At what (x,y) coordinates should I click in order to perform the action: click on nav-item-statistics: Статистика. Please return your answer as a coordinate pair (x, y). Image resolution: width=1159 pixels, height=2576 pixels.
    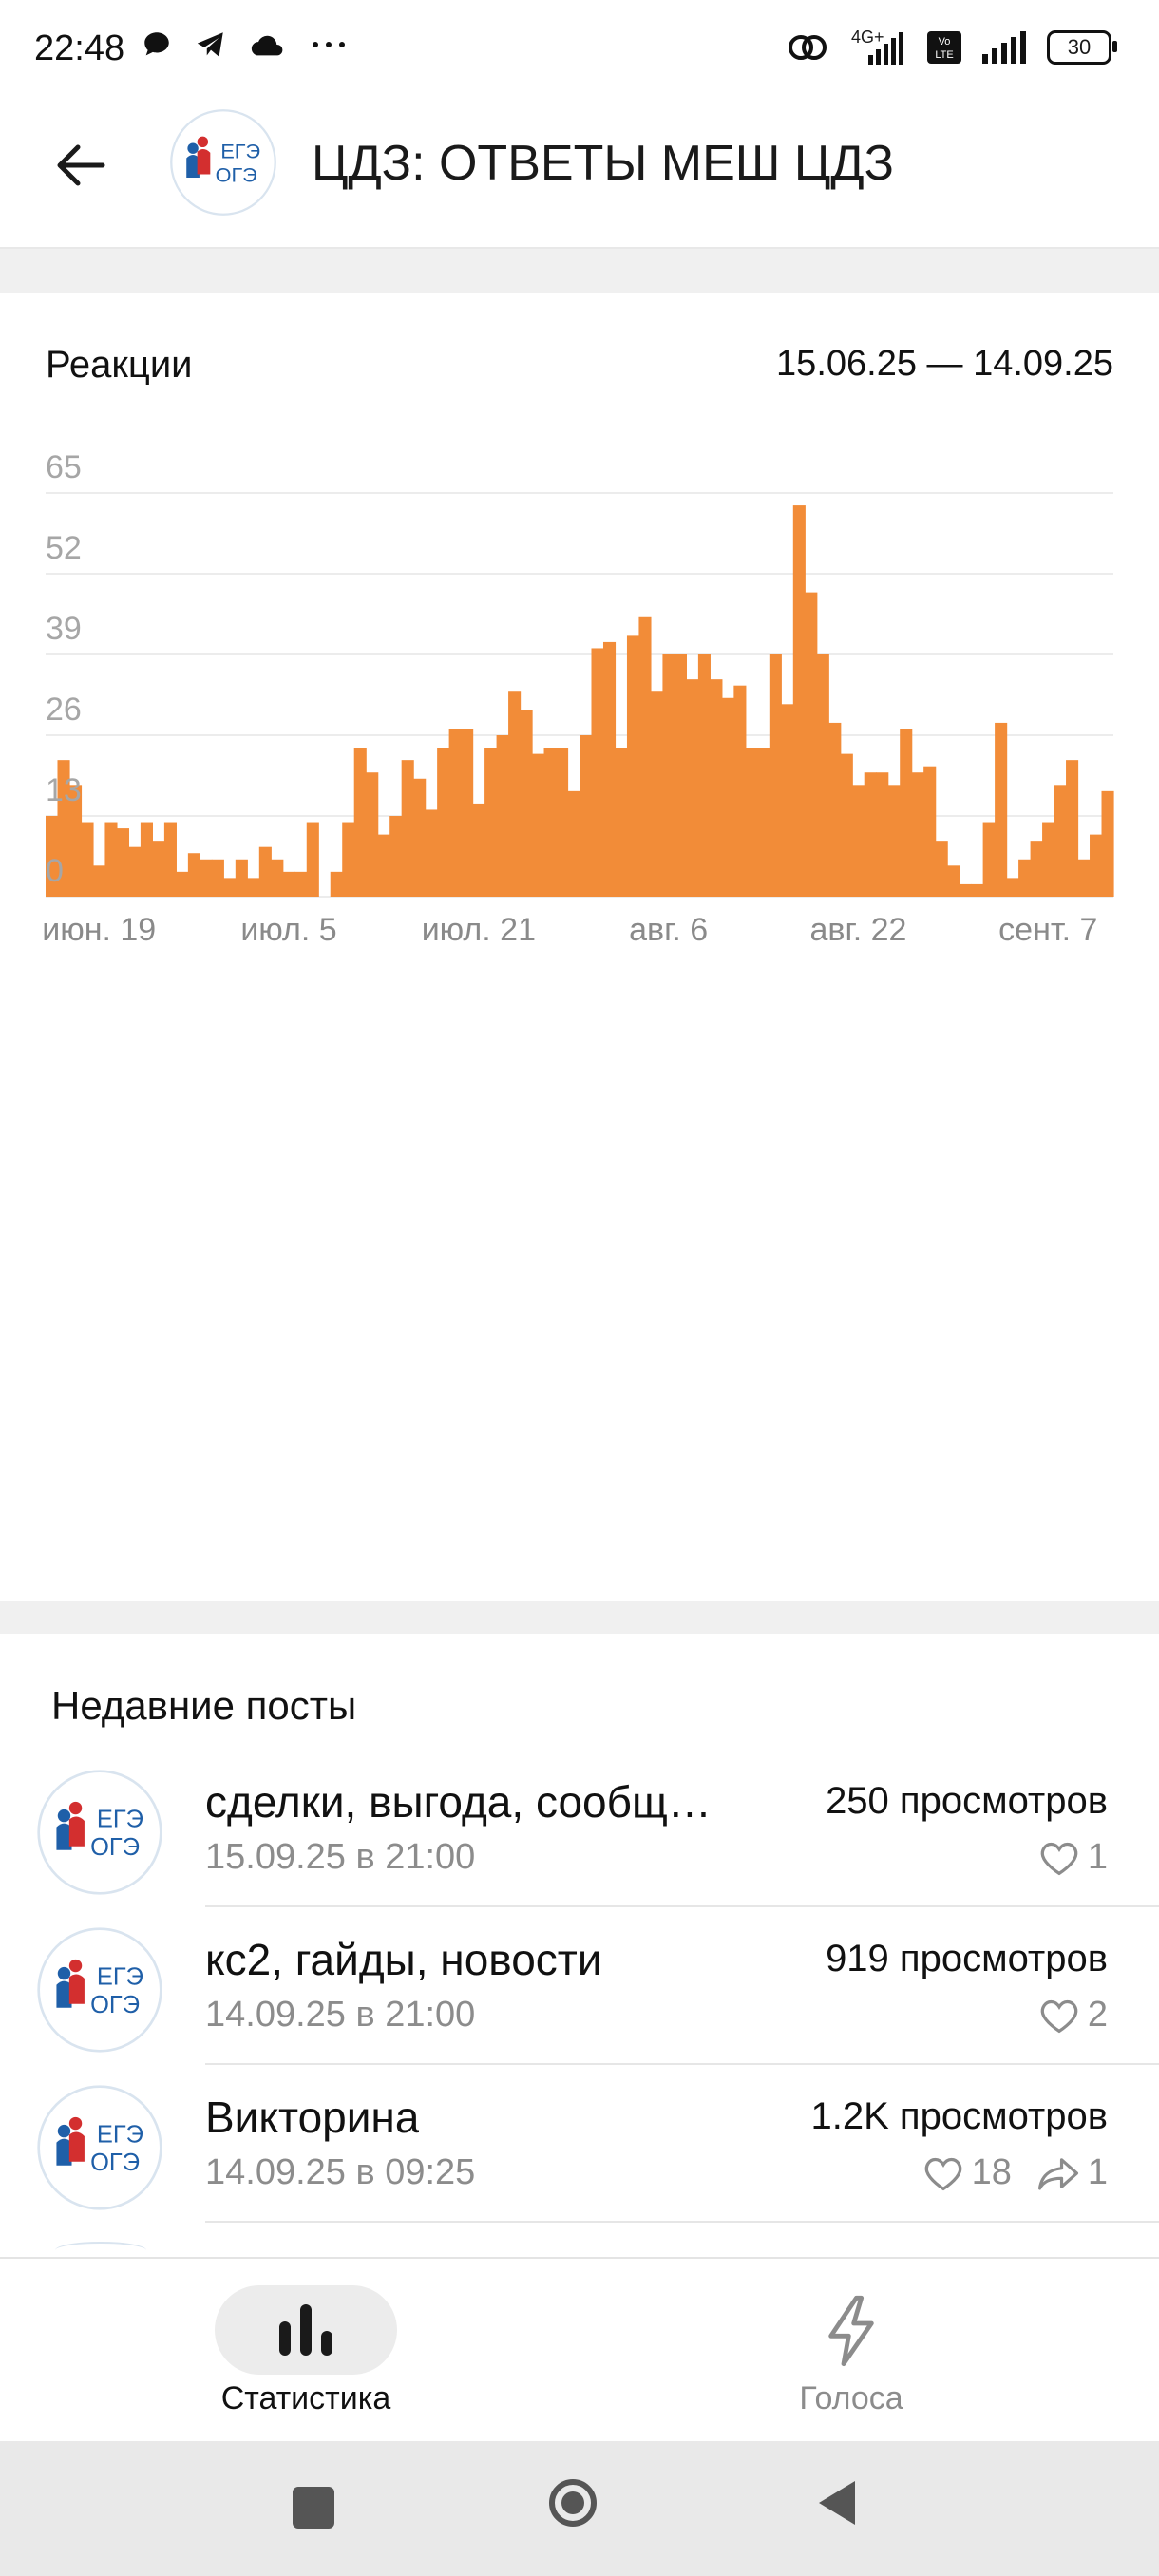
    Looking at the image, I should click on (312, 2351).